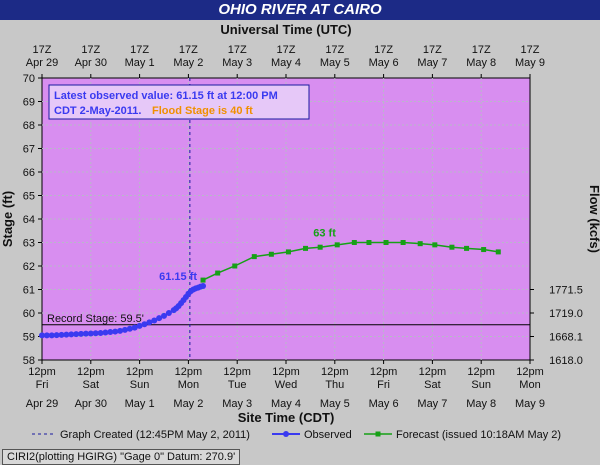 The image size is (600, 465). What do you see at coordinates (529, 385) in the screenshot?
I see `x-tick-day: Mon` at bounding box center [529, 385].